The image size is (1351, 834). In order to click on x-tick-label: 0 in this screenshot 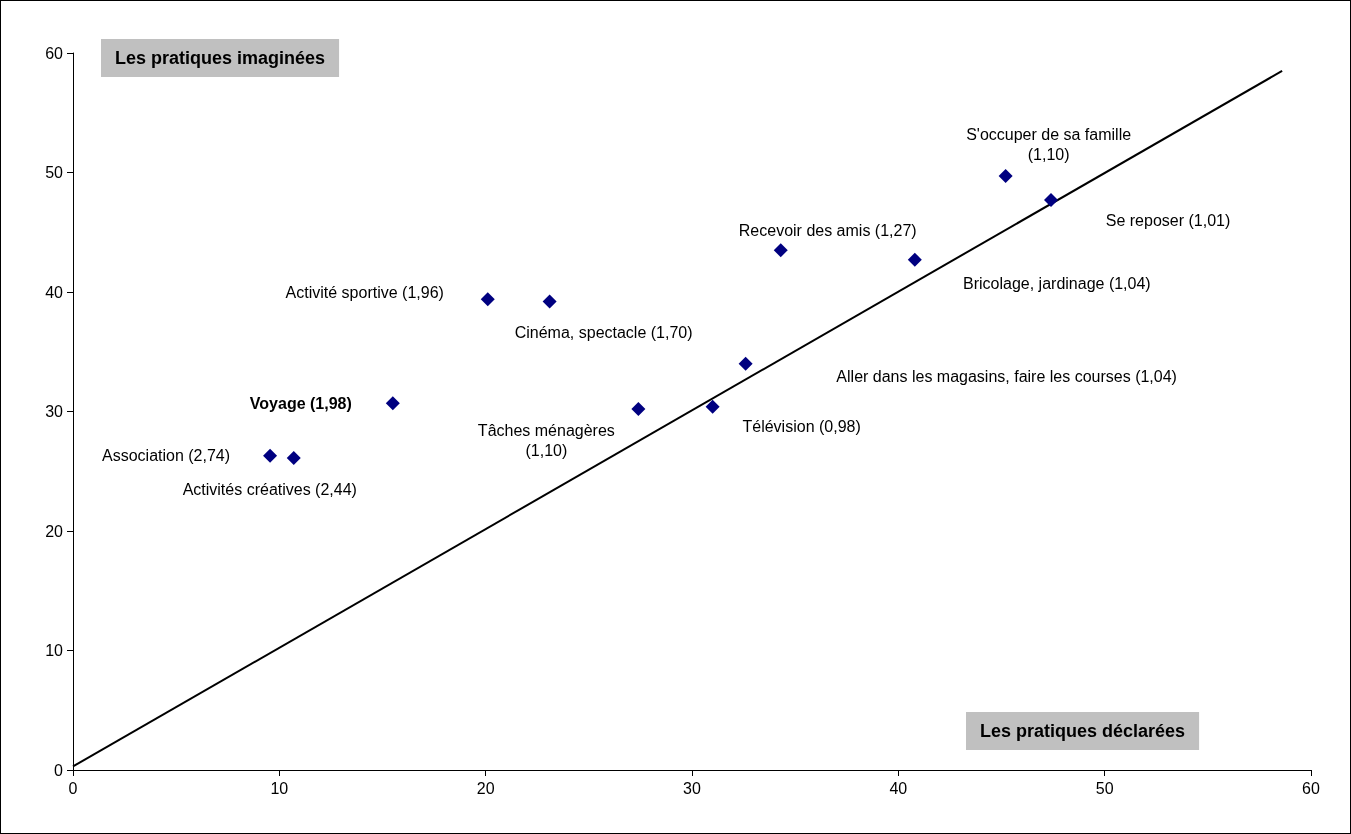, I will do `click(73, 788)`.